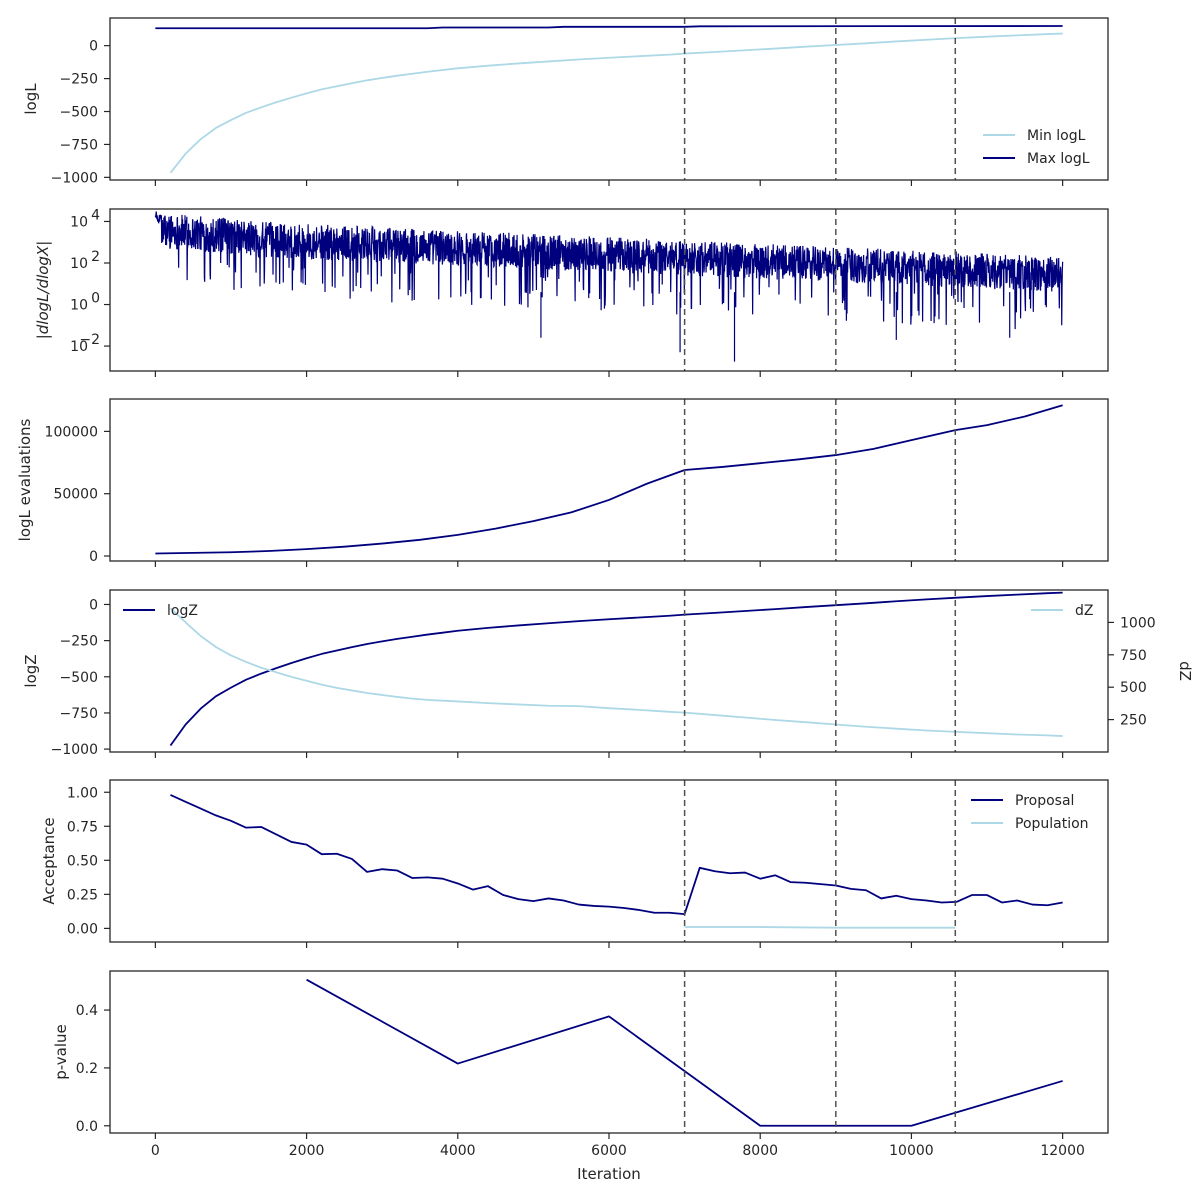  Describe the element at coordinates (95, 257) in the screenshot. I see `y-tick-exponent: 2` at that location.